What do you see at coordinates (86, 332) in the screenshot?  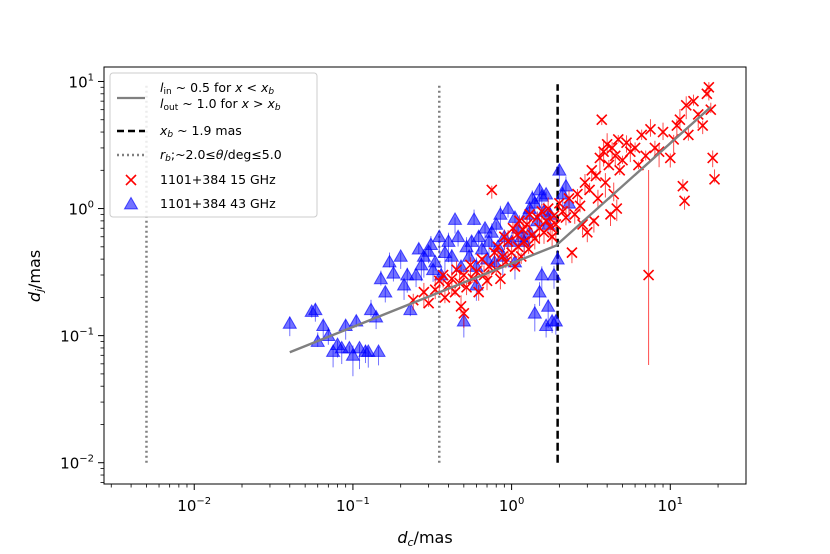 I see `tick-exponent: −1` at bounding box center [86, 332].